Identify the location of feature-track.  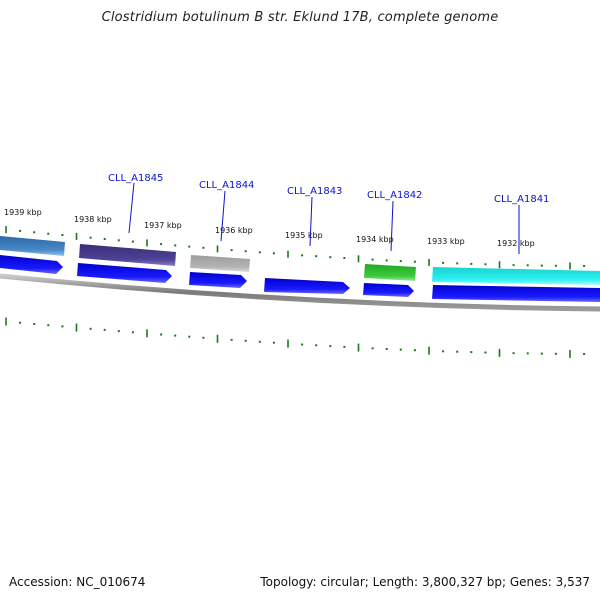
(300, 260).